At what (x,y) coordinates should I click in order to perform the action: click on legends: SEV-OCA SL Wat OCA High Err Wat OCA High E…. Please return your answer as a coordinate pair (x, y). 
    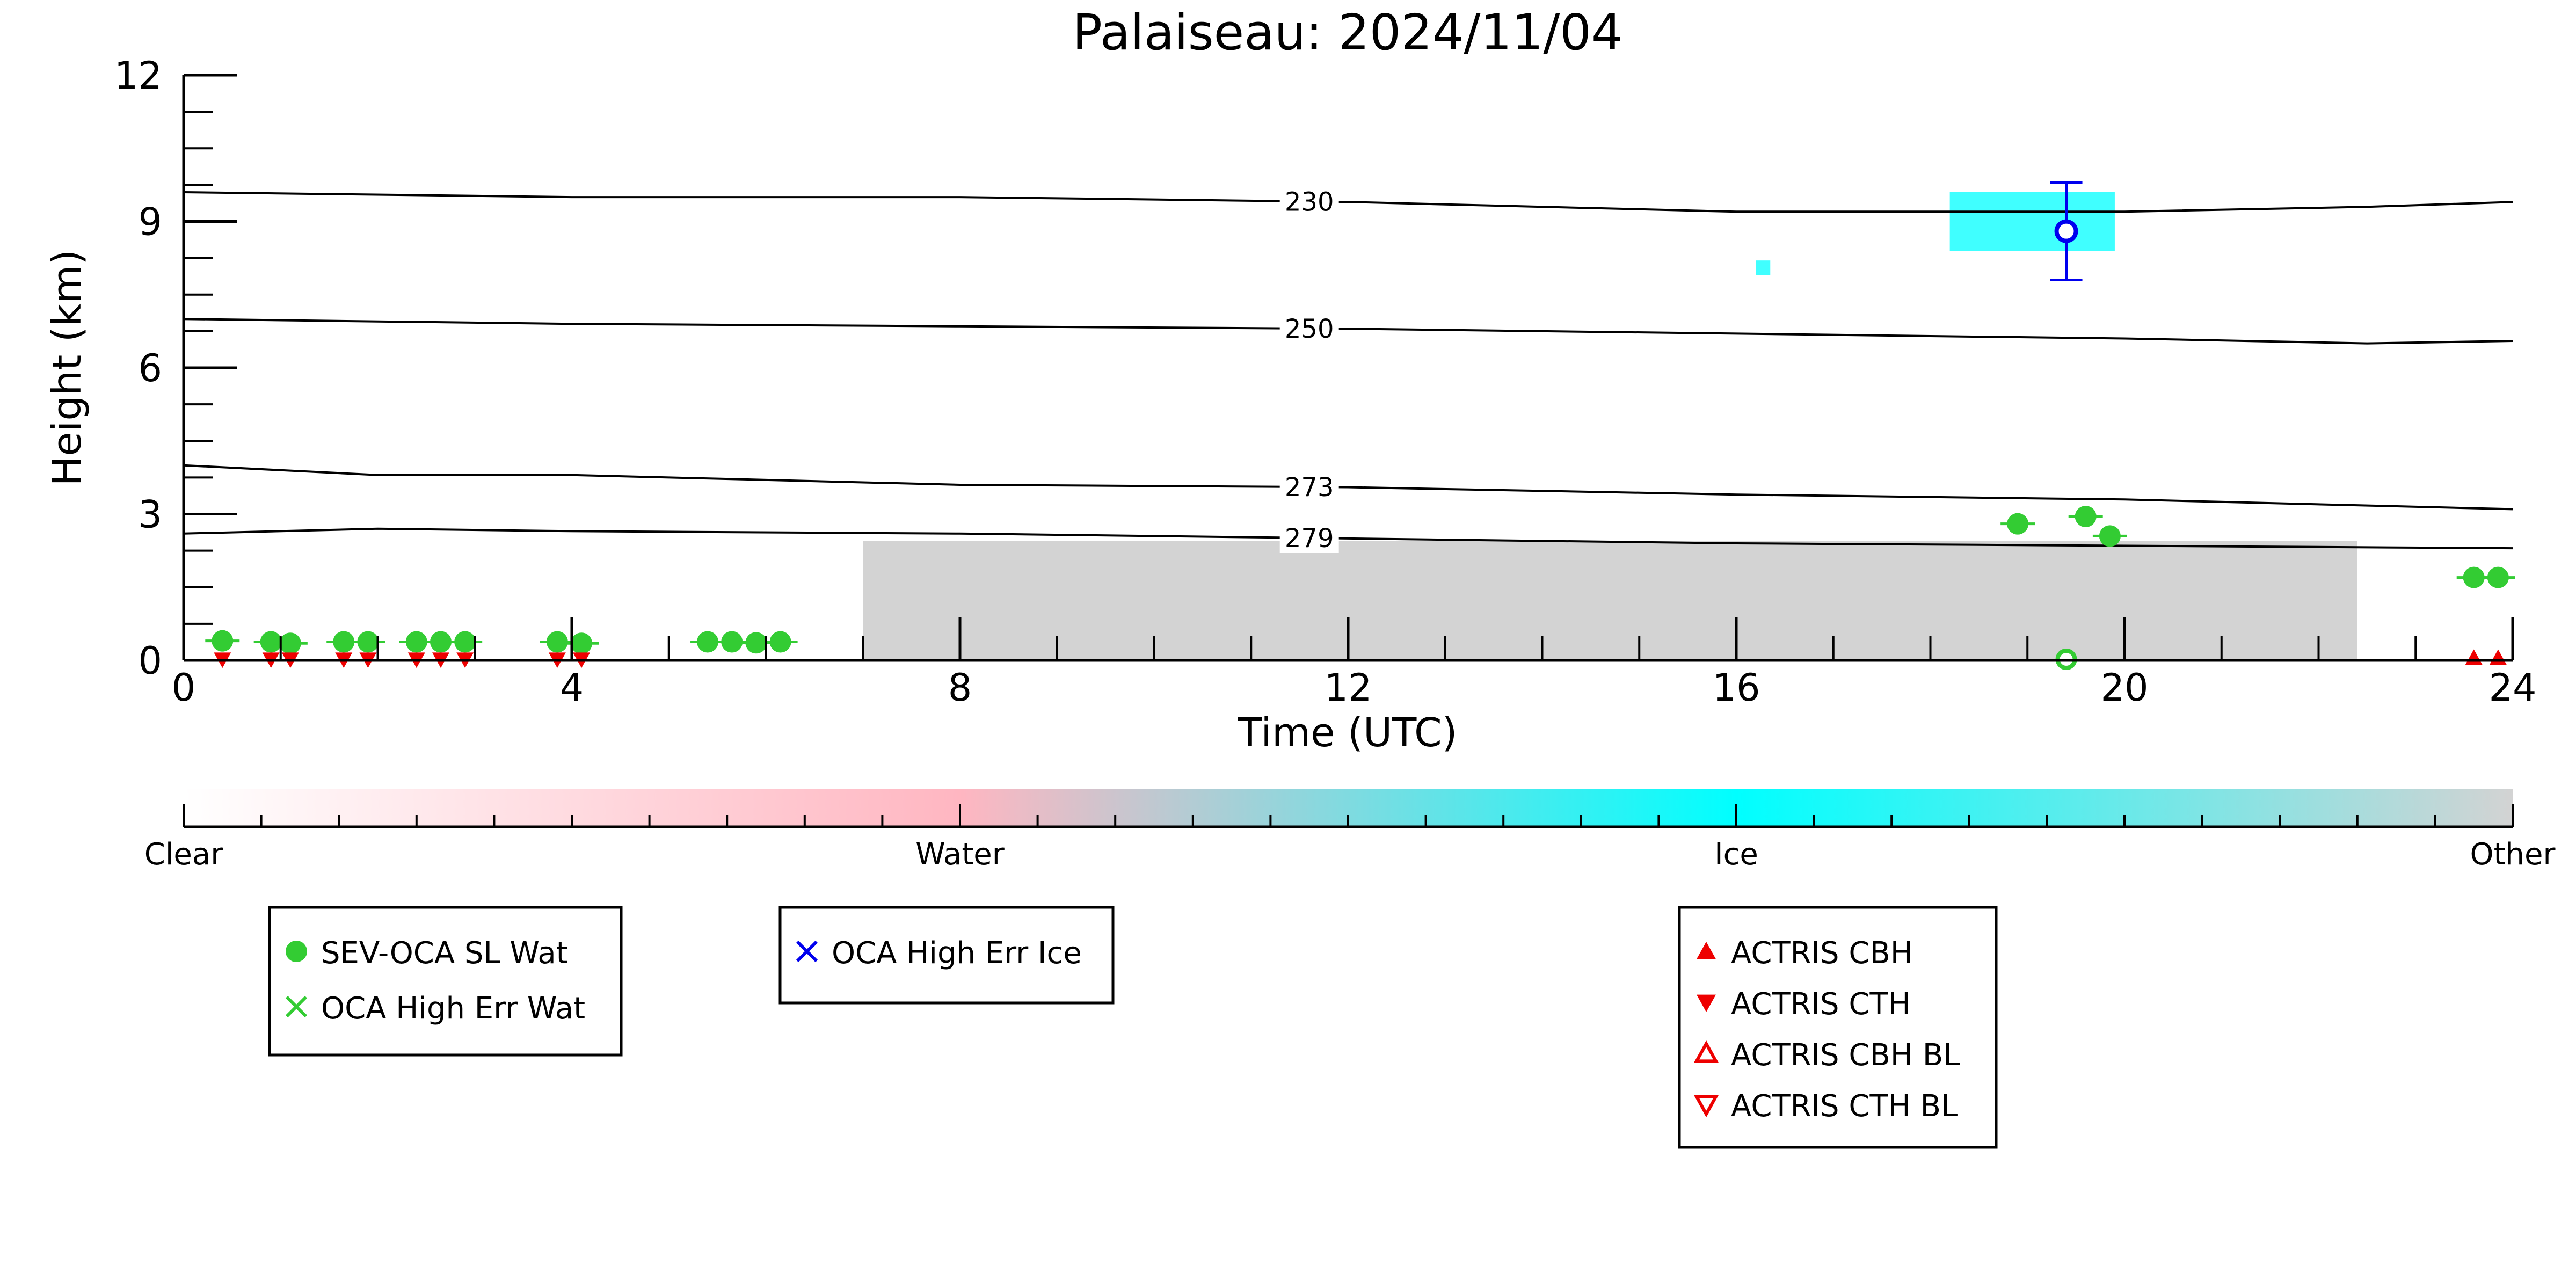
    Looking at the image, I should click on (1133, 1027).